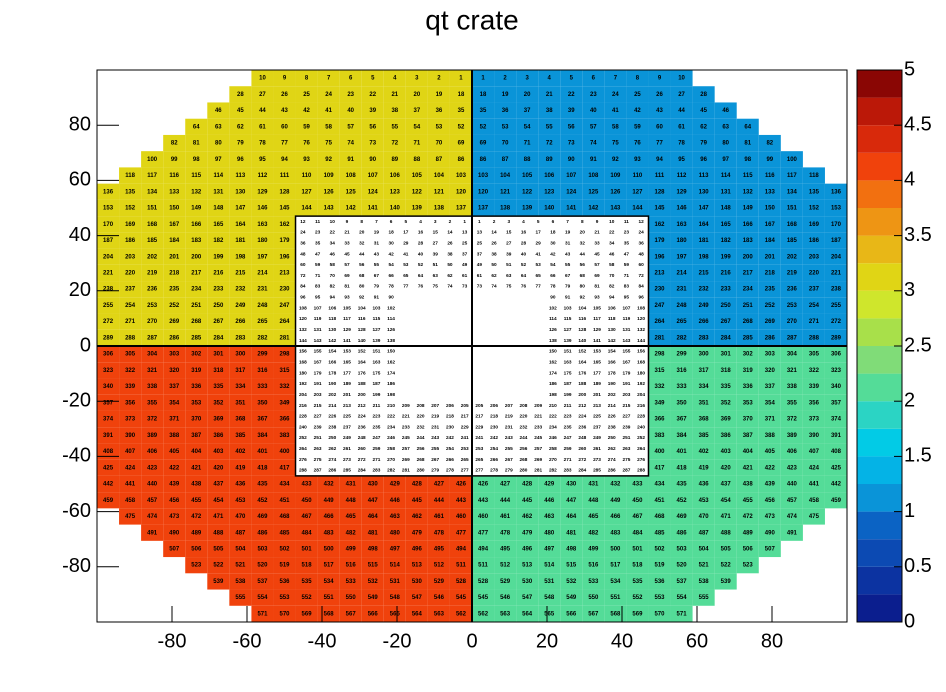  I want to click on cell-label: 507, so click(174, 550).